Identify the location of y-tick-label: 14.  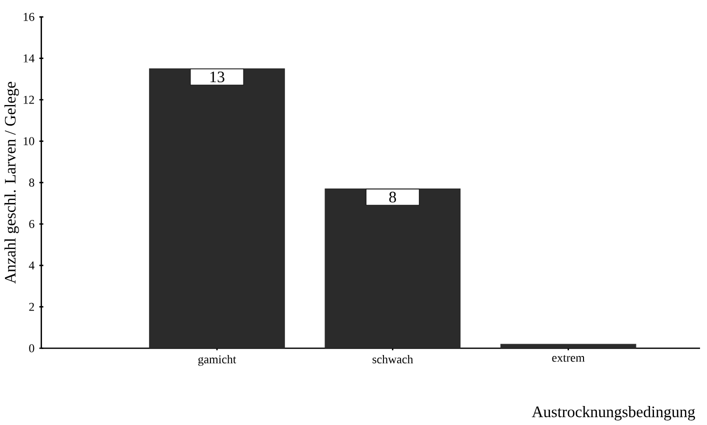
(29, 58).